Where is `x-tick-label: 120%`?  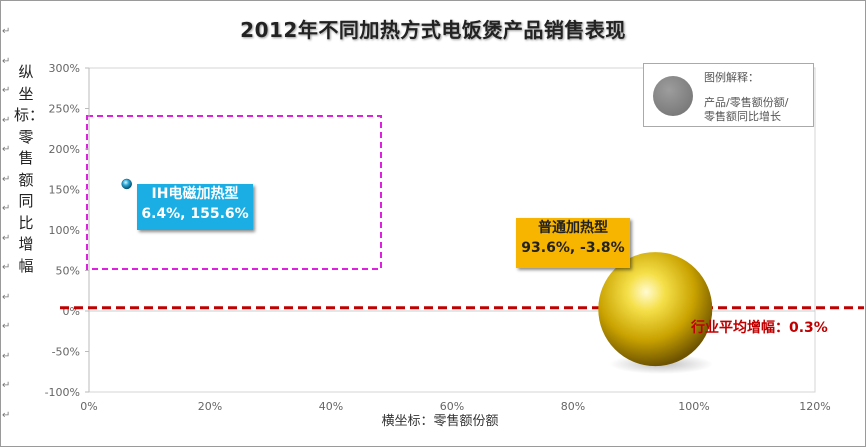
x-tick-label: 120% is located at coordinates (814, 406).